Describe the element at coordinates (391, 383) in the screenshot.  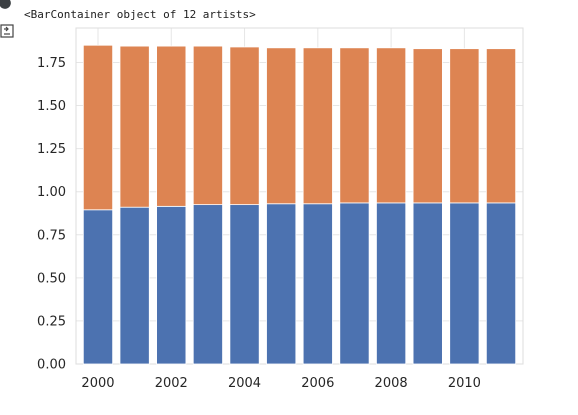
I see `x-tick-label: 2008` at that location.